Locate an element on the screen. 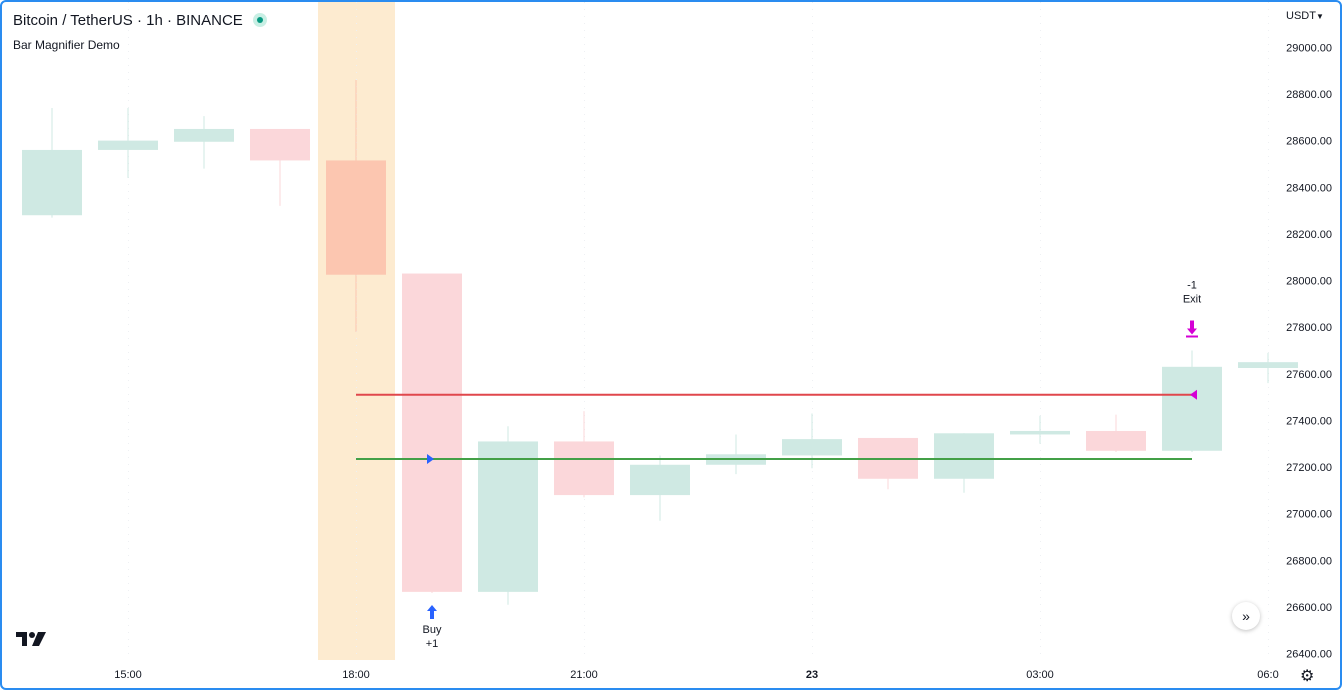 This screenshot has height=690, width=1342. y-axis-tick-label: 27200.00 is located at coordinates (1309, 468).